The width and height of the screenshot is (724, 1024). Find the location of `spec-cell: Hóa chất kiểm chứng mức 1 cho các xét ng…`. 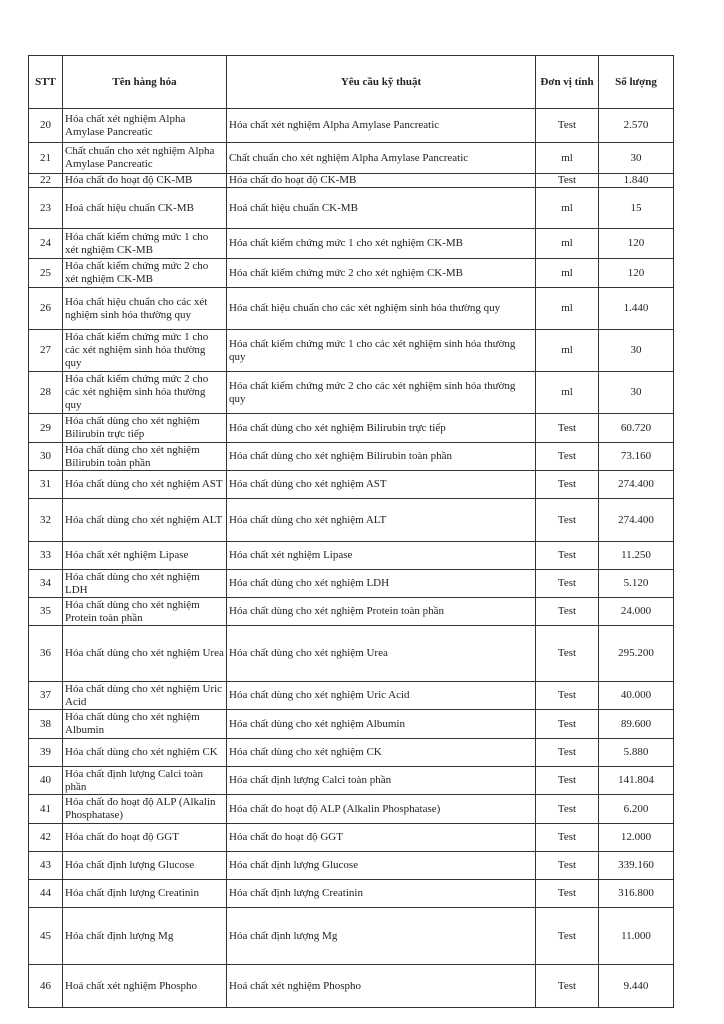

spec-cell: Hóa chất kiểm chứng mức 1 cho các xét ng… is located at coordinates (381, 350).